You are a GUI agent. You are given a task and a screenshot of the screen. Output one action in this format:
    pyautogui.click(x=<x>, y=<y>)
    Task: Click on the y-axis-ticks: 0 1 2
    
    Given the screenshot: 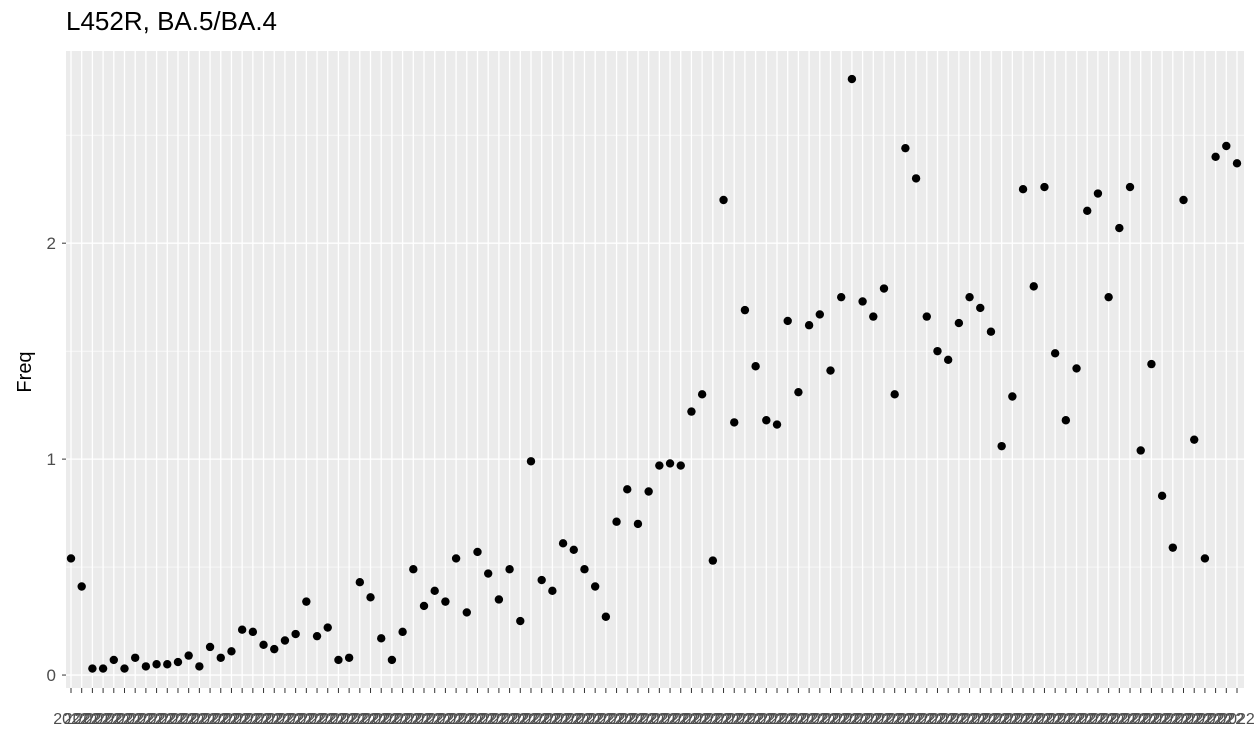 What is the action you would take?
    pyautogui.click(x=56, y=459)
    